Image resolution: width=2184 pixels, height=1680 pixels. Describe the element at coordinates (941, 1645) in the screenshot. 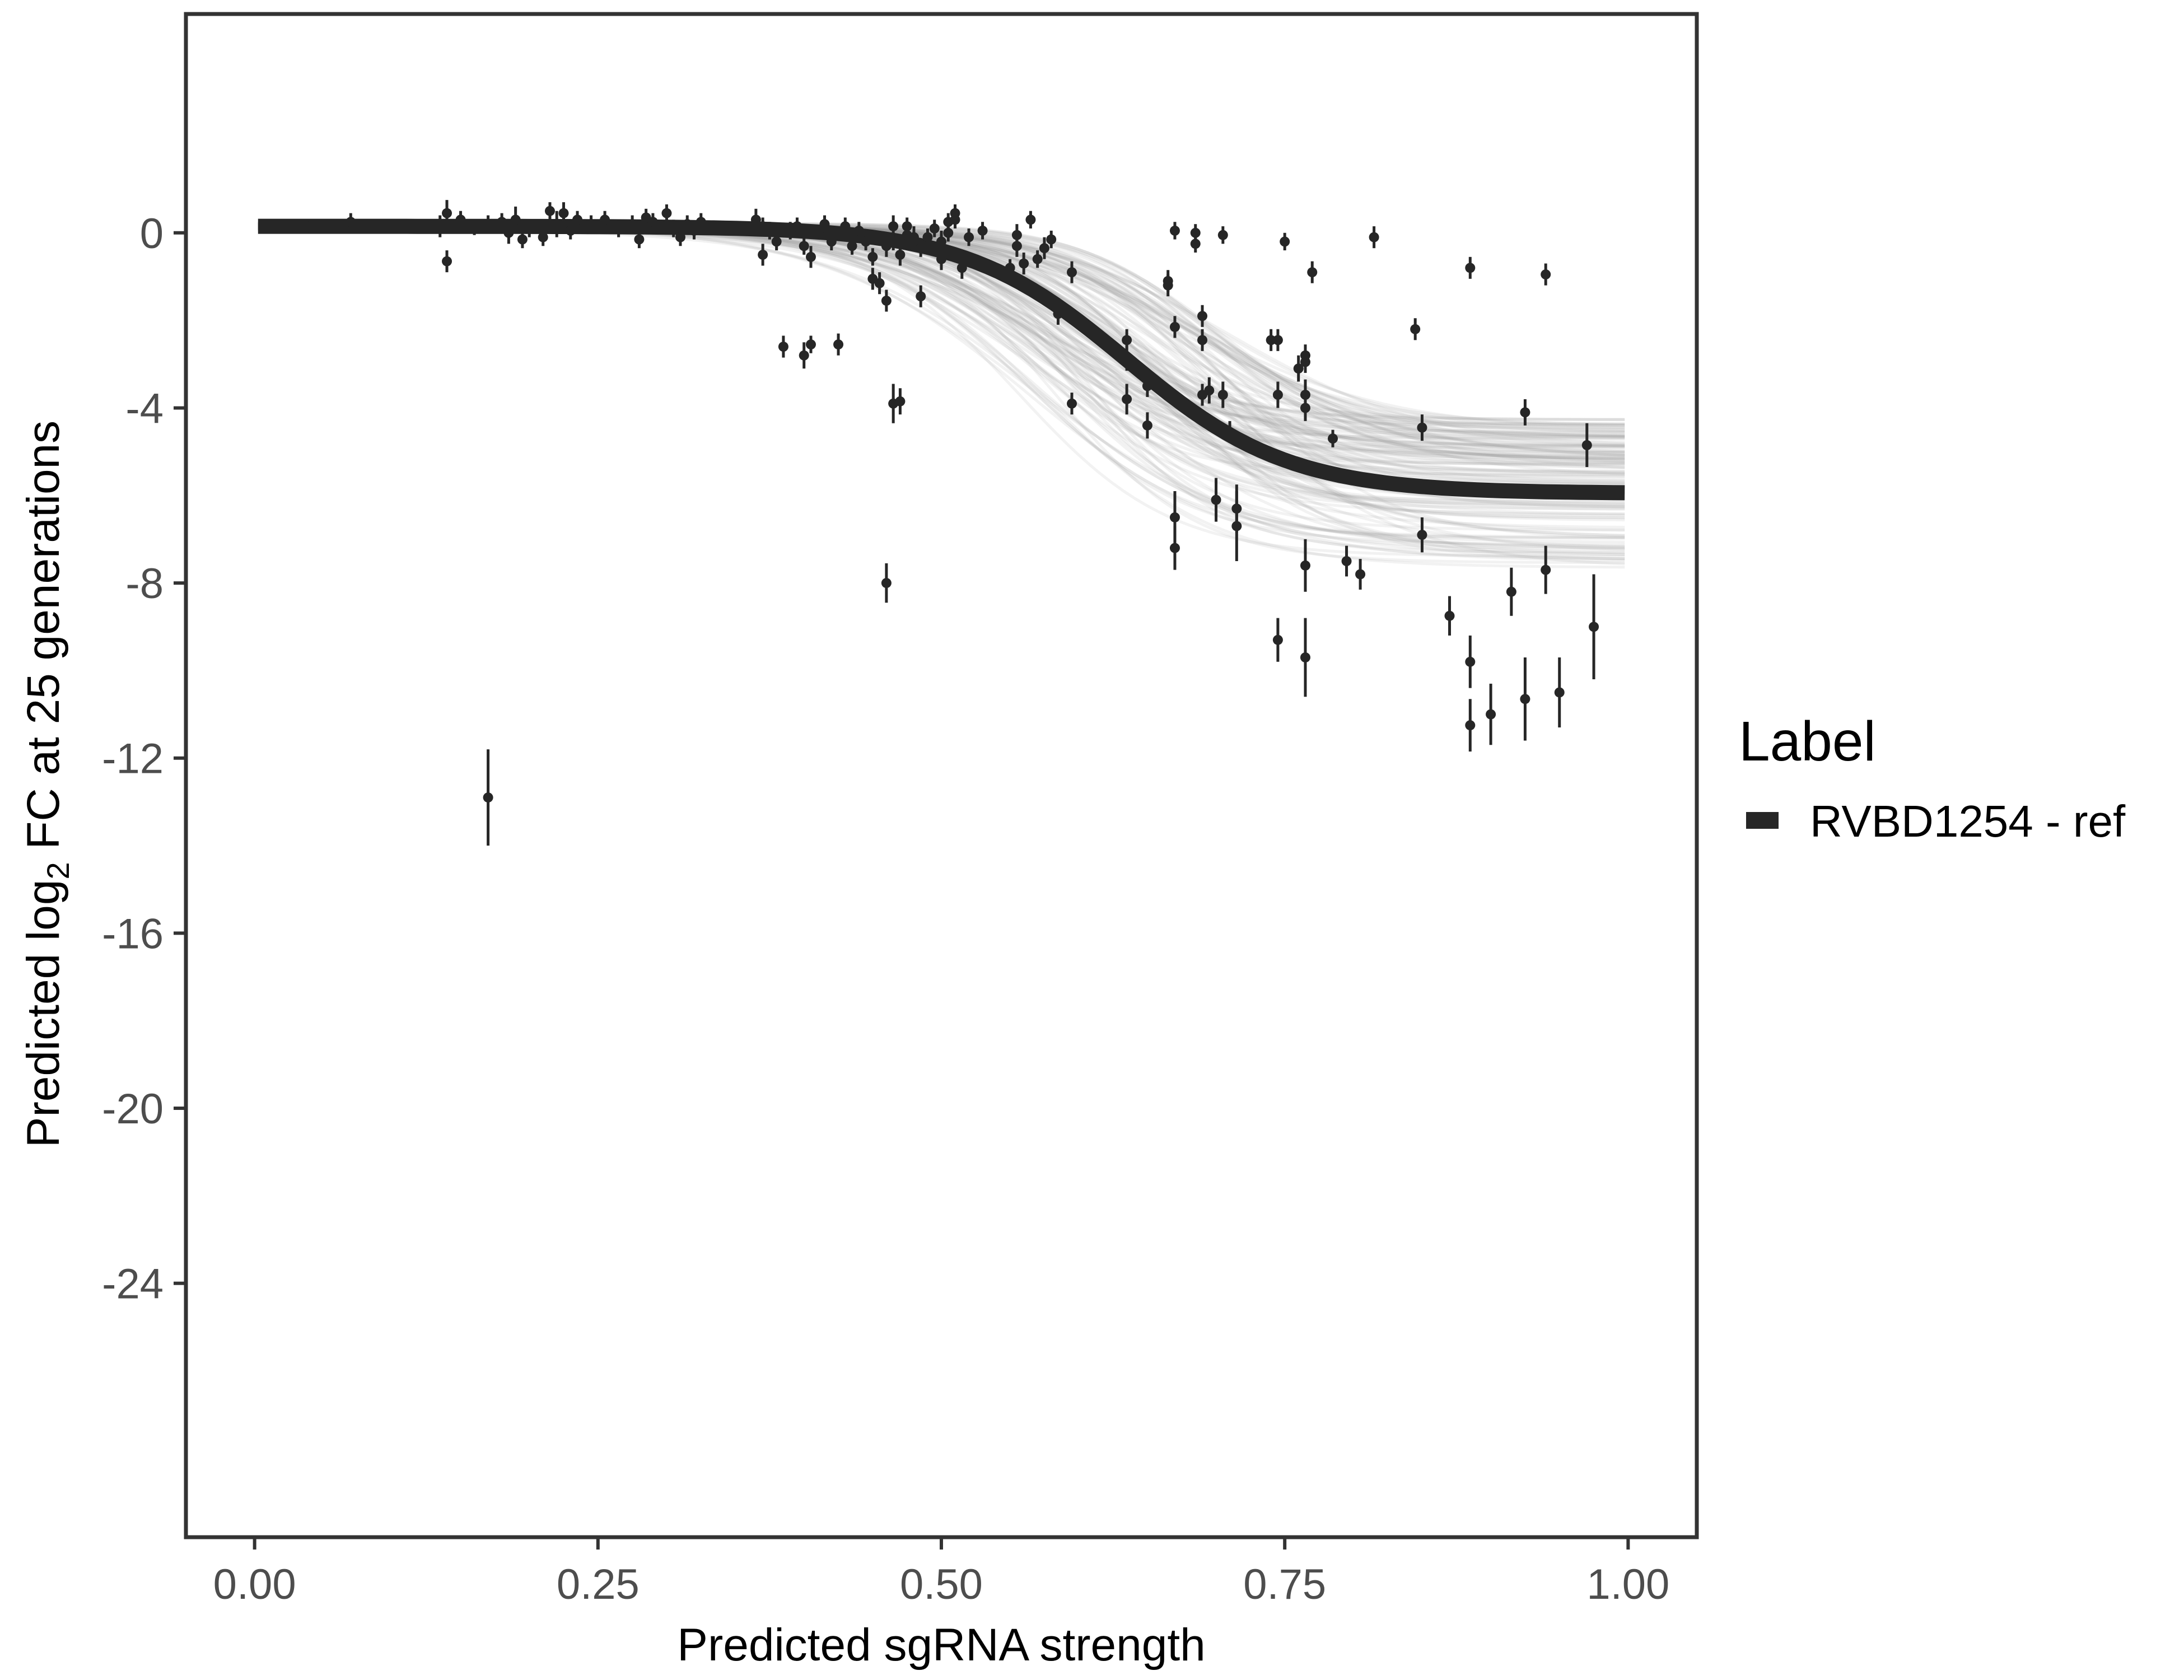

I see `x-axis-title: Predicted sgRNA strength` at that location.